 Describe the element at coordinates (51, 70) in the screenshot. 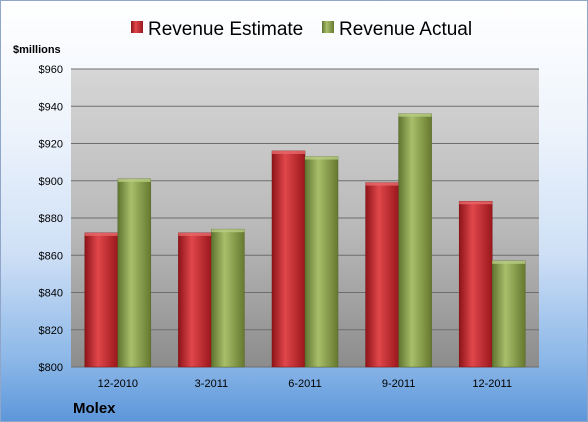

I see `y-tick-label: $960` at that location.